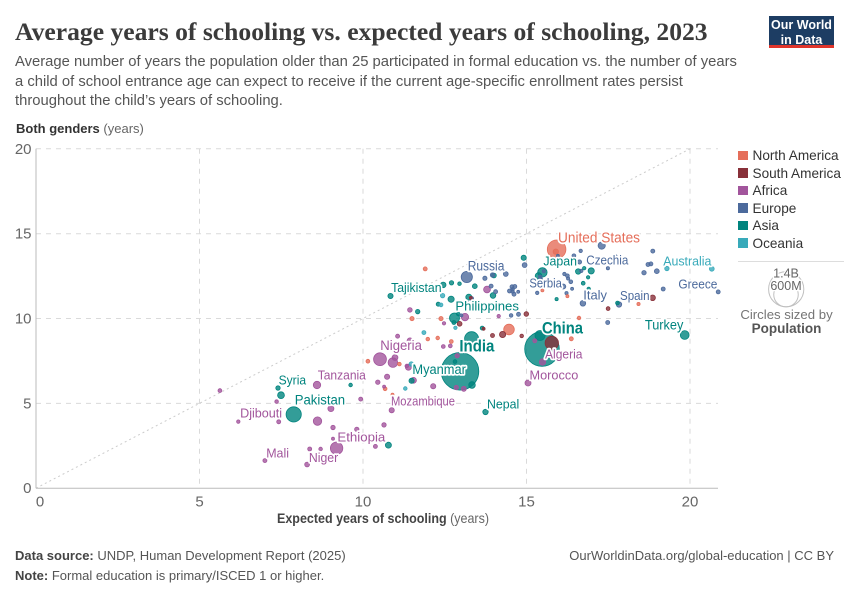 Image resolution: width=850 pixels, height=600 pixels. Describe the element at coordinates (607, 260) in the screenshot. I see `svg-text: Czechia` at that location.